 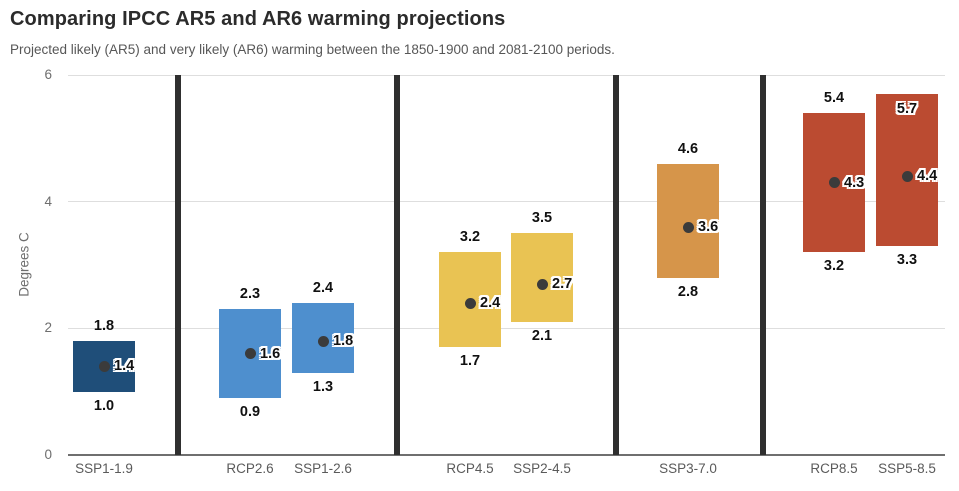 What do you see at coordinates (24, 264) in the screenshot?
I see `y-axis-title: Degrees C` at bounding box center [24, 264].